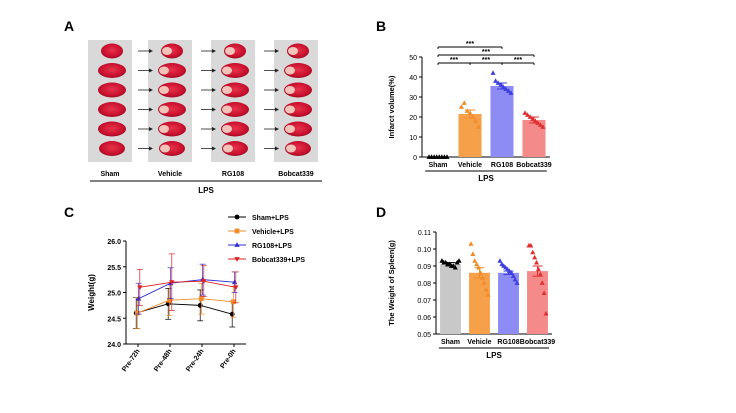 Image resolution: width=736 pixels, height=413 pixels. I want to click on x-tick-label: Pre-72h, so click(131, 360).